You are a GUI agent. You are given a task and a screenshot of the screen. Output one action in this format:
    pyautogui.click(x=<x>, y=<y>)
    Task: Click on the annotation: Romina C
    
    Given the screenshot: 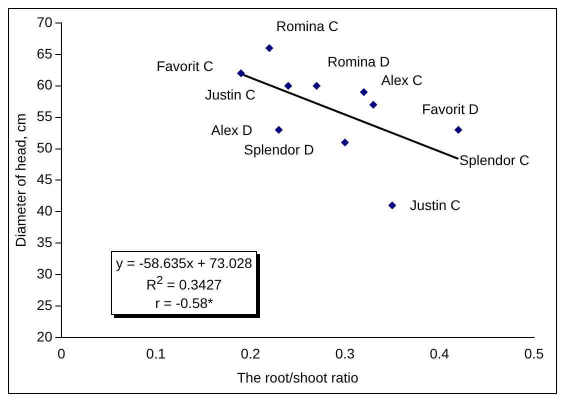 What is the action you would take?
    pyautogui.click(x=307, y=26)
    